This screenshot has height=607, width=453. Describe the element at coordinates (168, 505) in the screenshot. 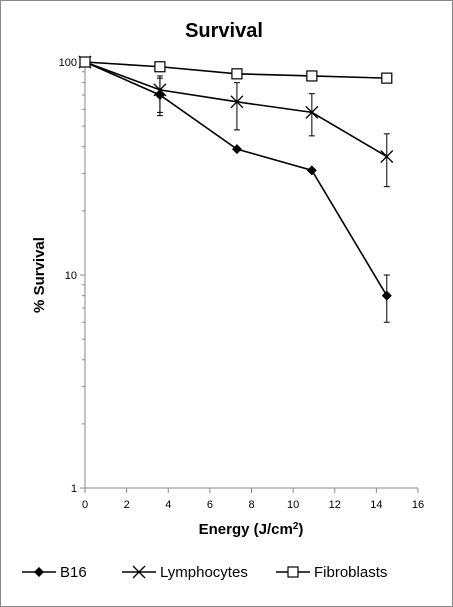

I see `x-tick-label: 4` at that location.